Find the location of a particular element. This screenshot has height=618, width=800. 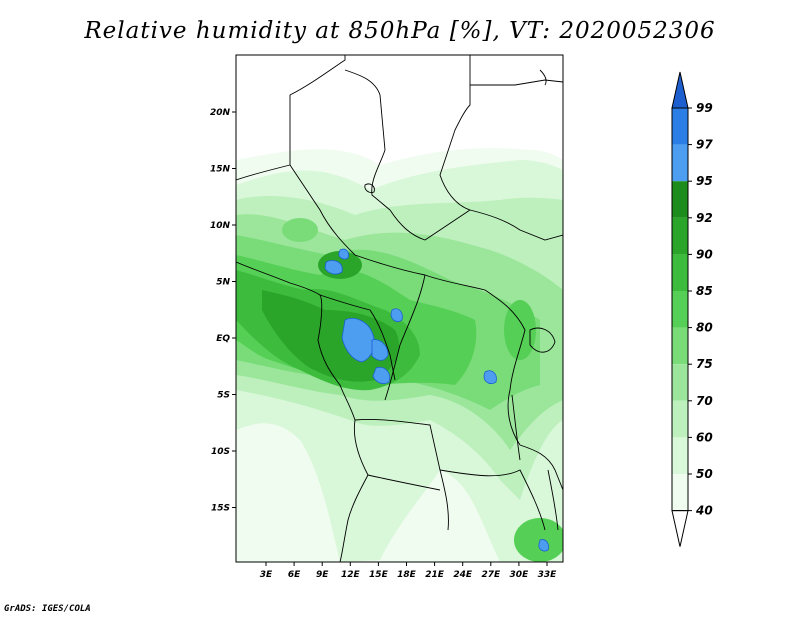

lat-tick-label: 5S is located at coordinates (223, 396).